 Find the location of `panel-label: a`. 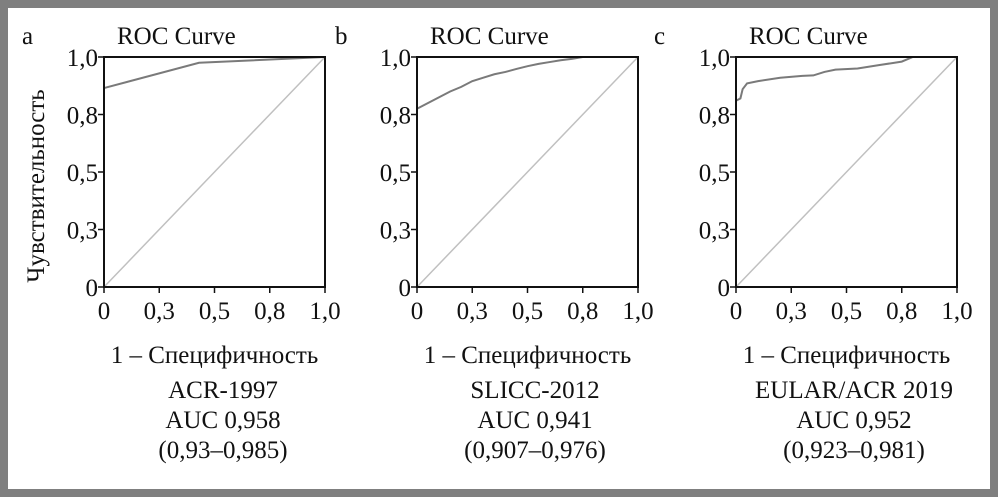

panel-label: a is located at coordinates (27, 36).